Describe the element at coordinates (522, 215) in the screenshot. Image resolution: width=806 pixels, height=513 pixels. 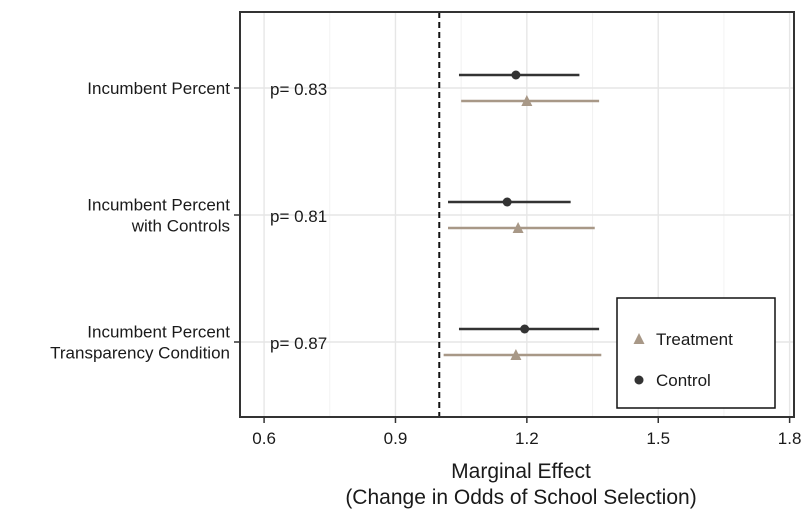
I see `series-marks` at that location.